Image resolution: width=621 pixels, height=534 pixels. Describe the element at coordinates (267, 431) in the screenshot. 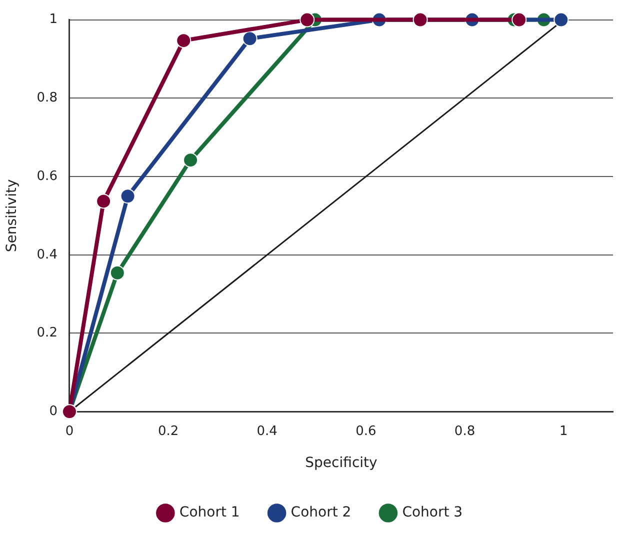

I see `x-tick-label: 0.4` at that location.